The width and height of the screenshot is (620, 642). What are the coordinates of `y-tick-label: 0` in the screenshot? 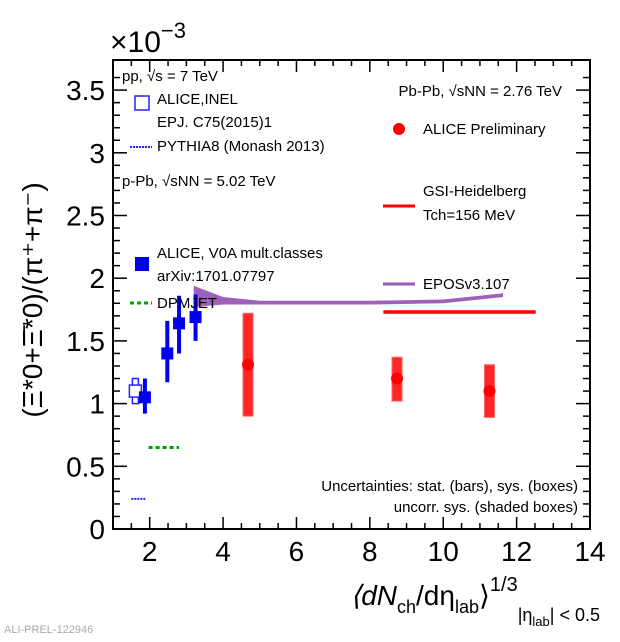 It's located at (97, 529).